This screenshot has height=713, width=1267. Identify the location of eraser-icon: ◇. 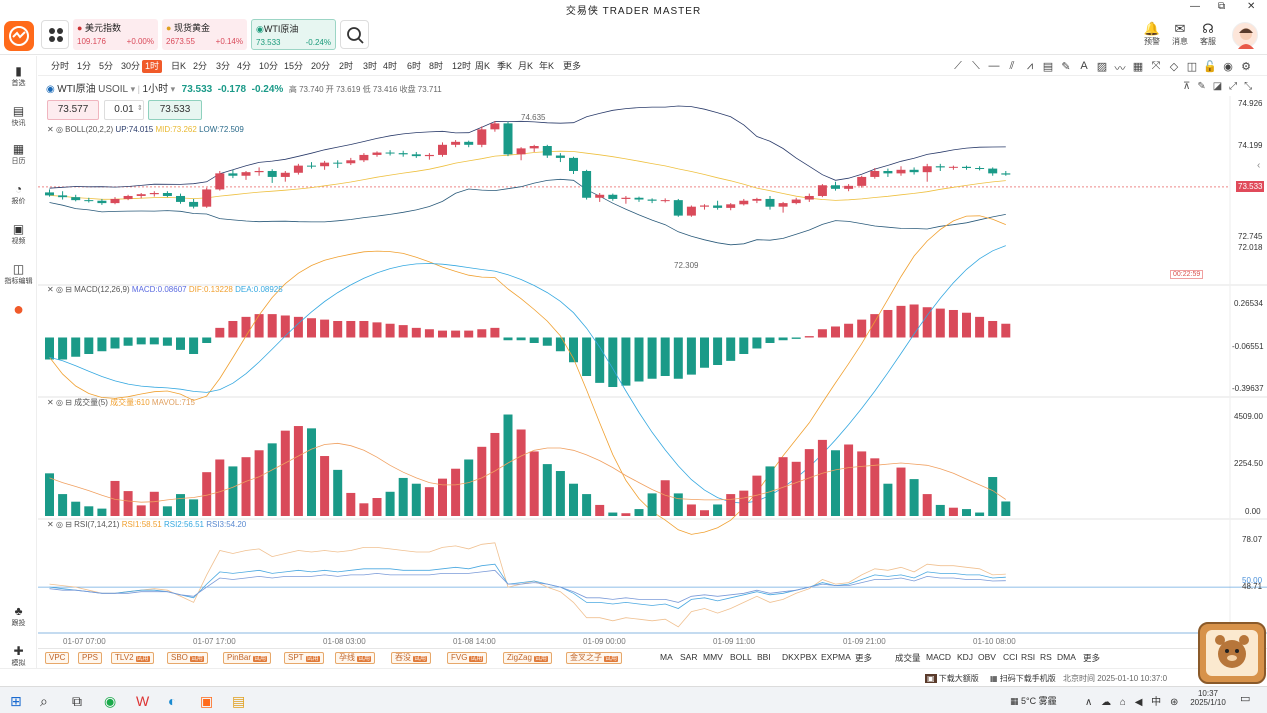
(1174, 67).